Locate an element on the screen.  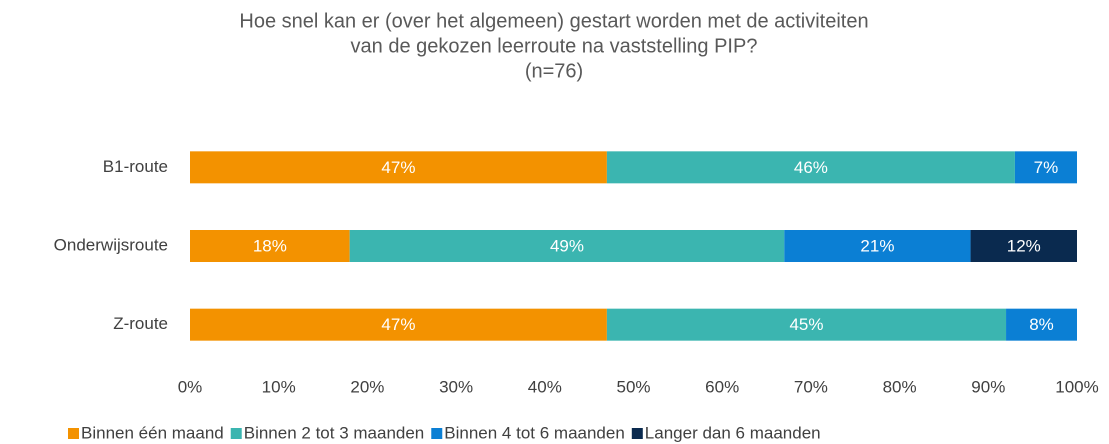
x-tick-label: 100% is located at coordinates (1076, 386).